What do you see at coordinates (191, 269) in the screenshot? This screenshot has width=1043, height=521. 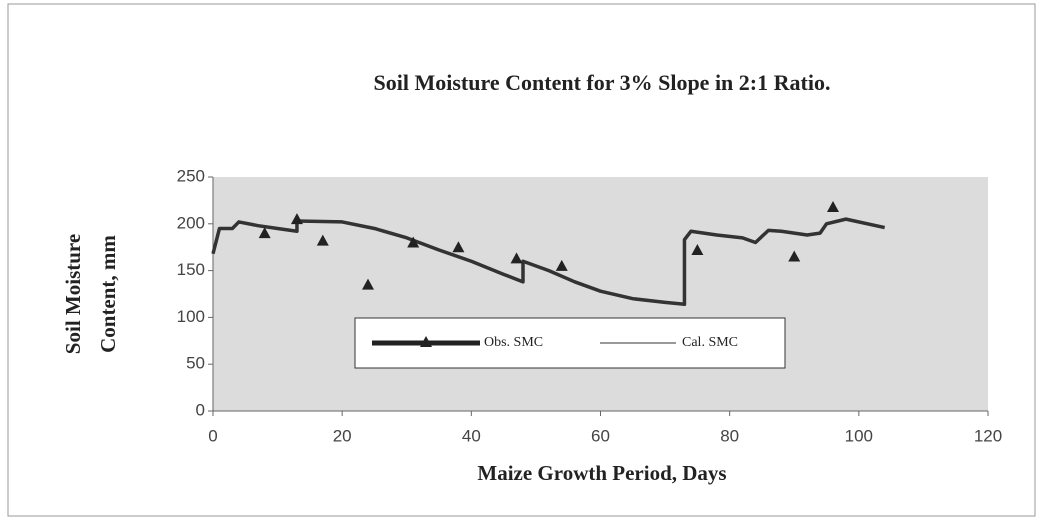 I see `y-tick-label: 150` at bounding box center [191, 269].